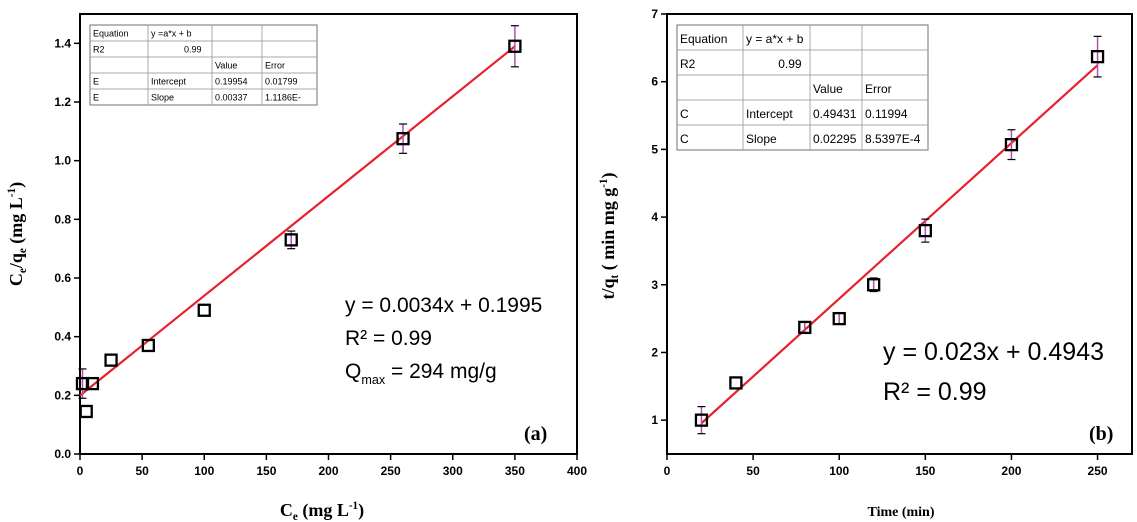 This screenshot has height=522, width=1137. What do you see at coordinates (171, 34) in the screenshot?
I see `stats-table-text: y =a*x + b` at bounding box center [171, 34].